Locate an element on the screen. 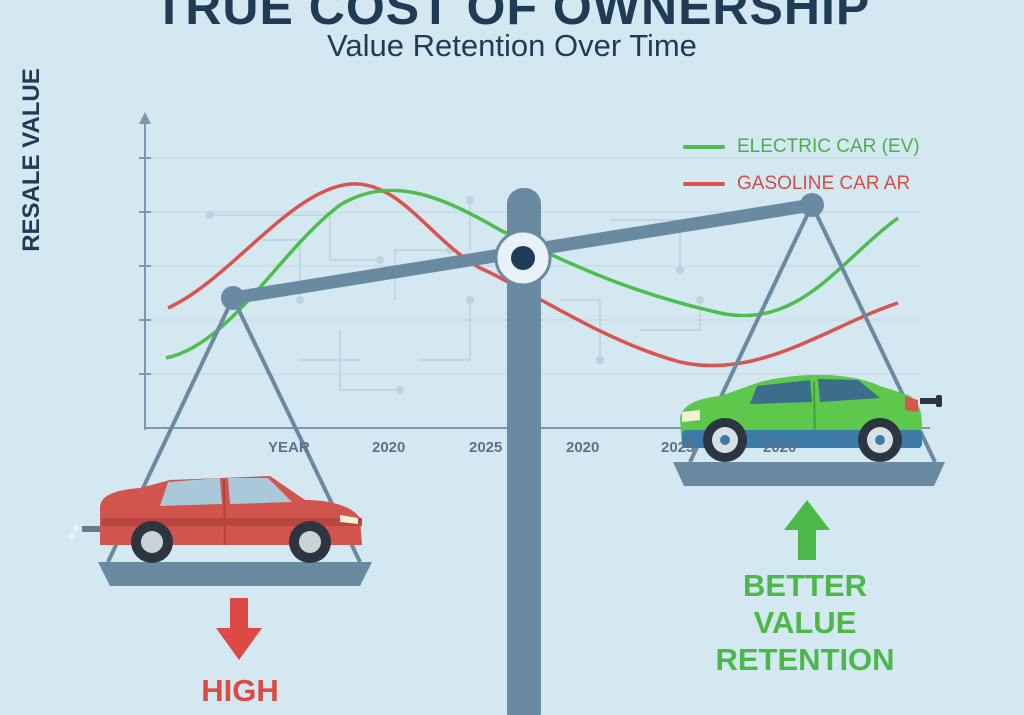 This screenshot has height=715, width=1024. y-axis-label: RESALE VALUE is located at coordinates (33, 160).